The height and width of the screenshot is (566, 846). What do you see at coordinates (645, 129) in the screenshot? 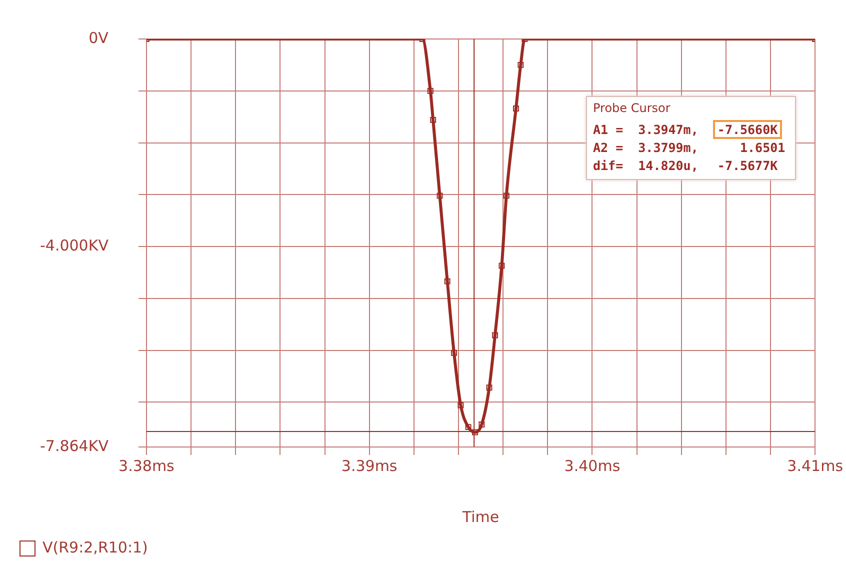
I see `text: A1 = 3.3947m,` at bounding box center [645, 129].